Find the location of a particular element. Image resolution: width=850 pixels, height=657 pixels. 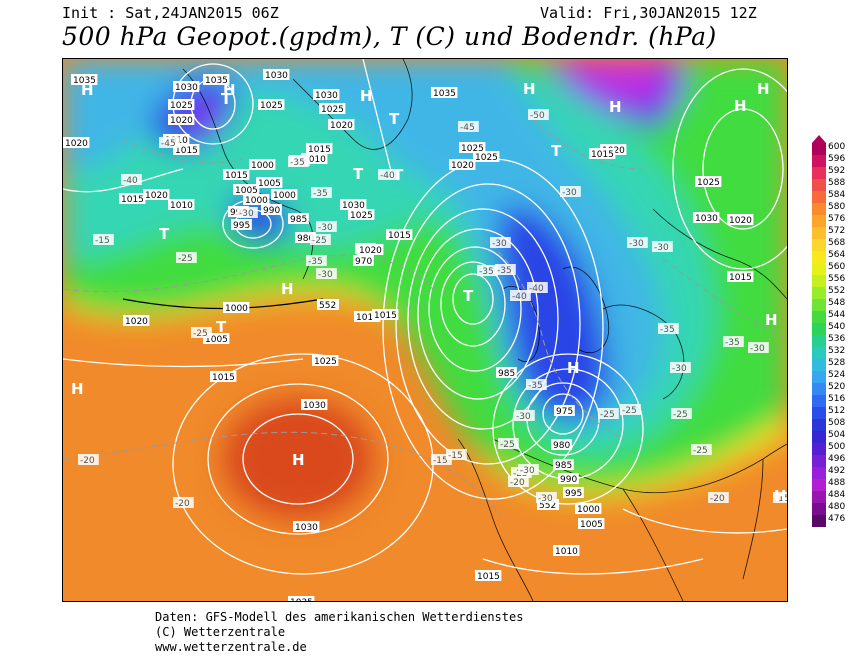

svg-text: -25 is located at coordinates (700, 451).